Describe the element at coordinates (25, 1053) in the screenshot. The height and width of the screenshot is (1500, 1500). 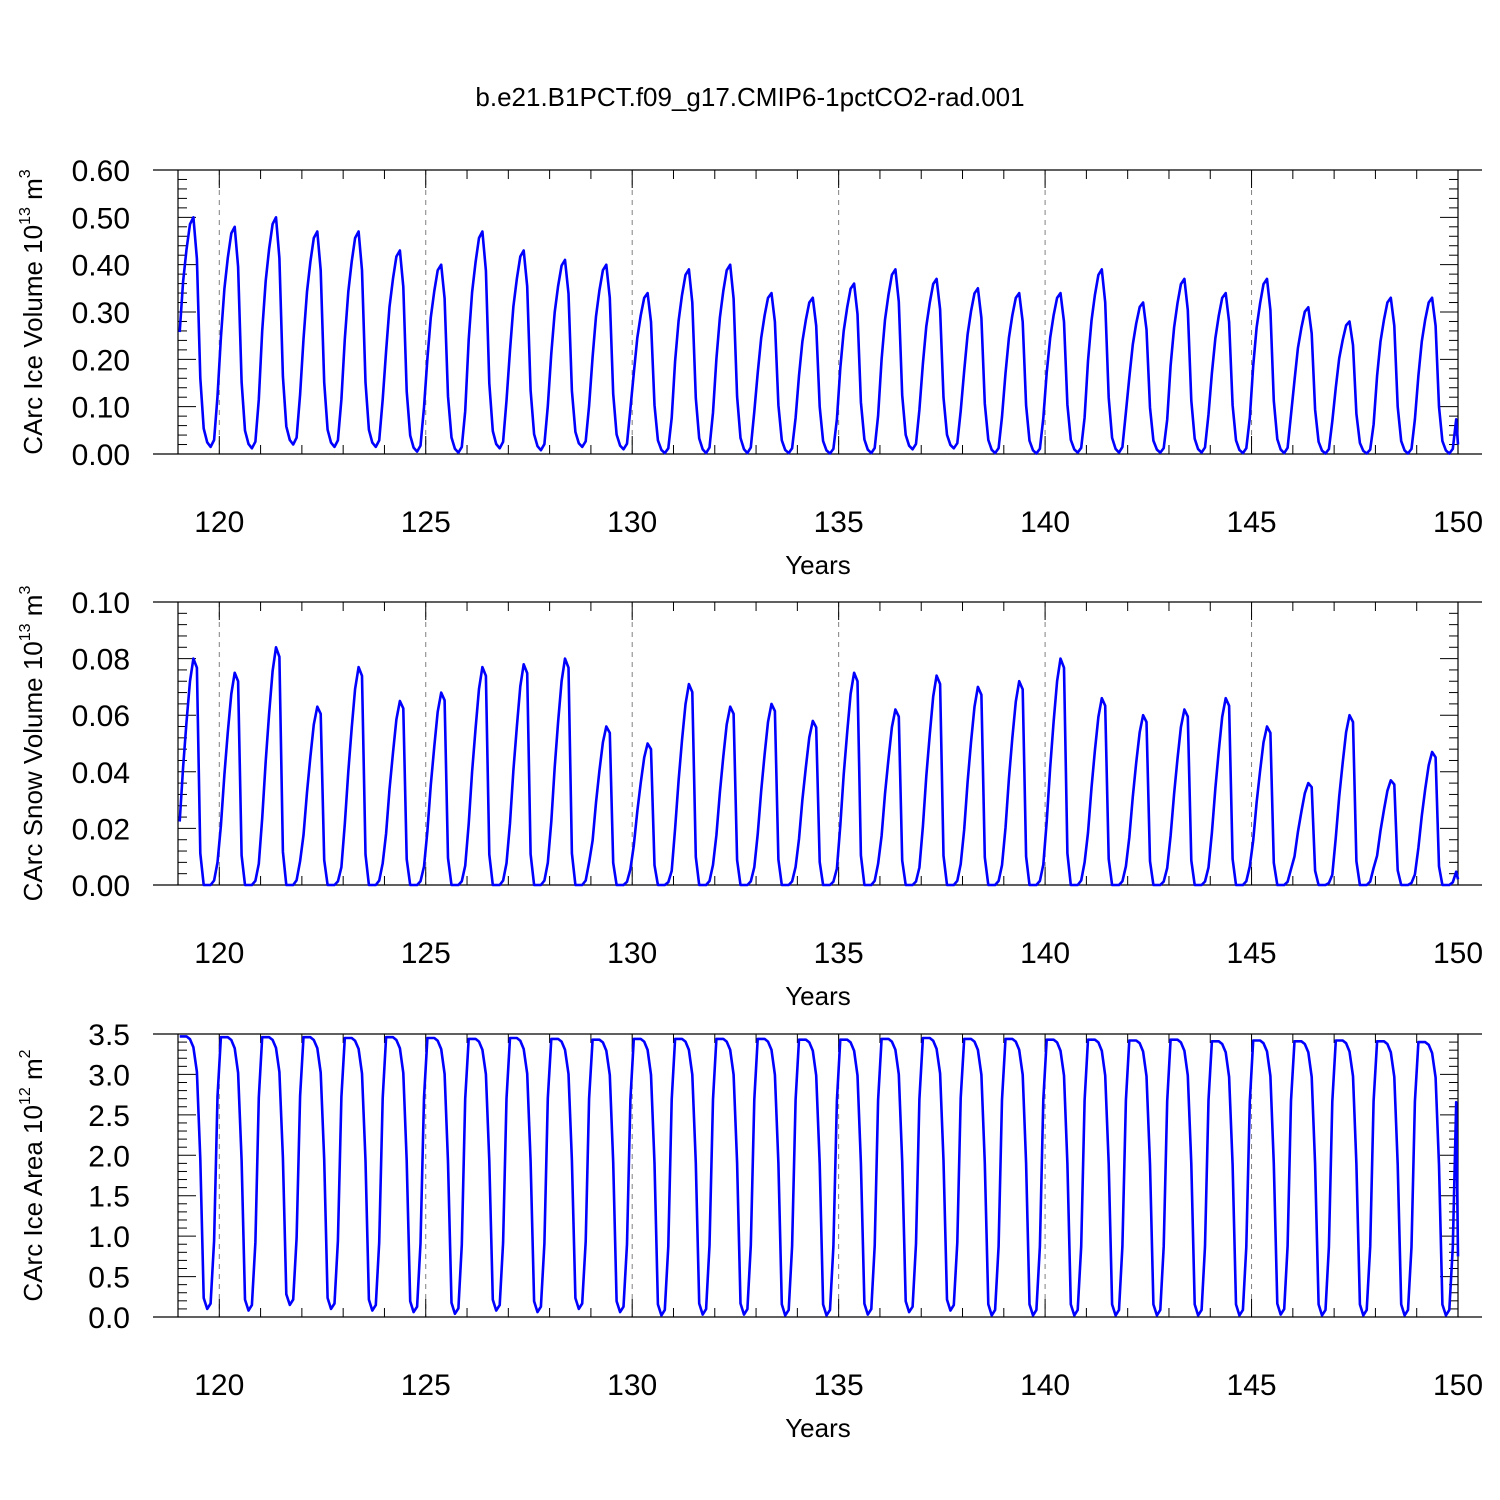
I see `y-axis-title-unit-exponent: 2` at that location.